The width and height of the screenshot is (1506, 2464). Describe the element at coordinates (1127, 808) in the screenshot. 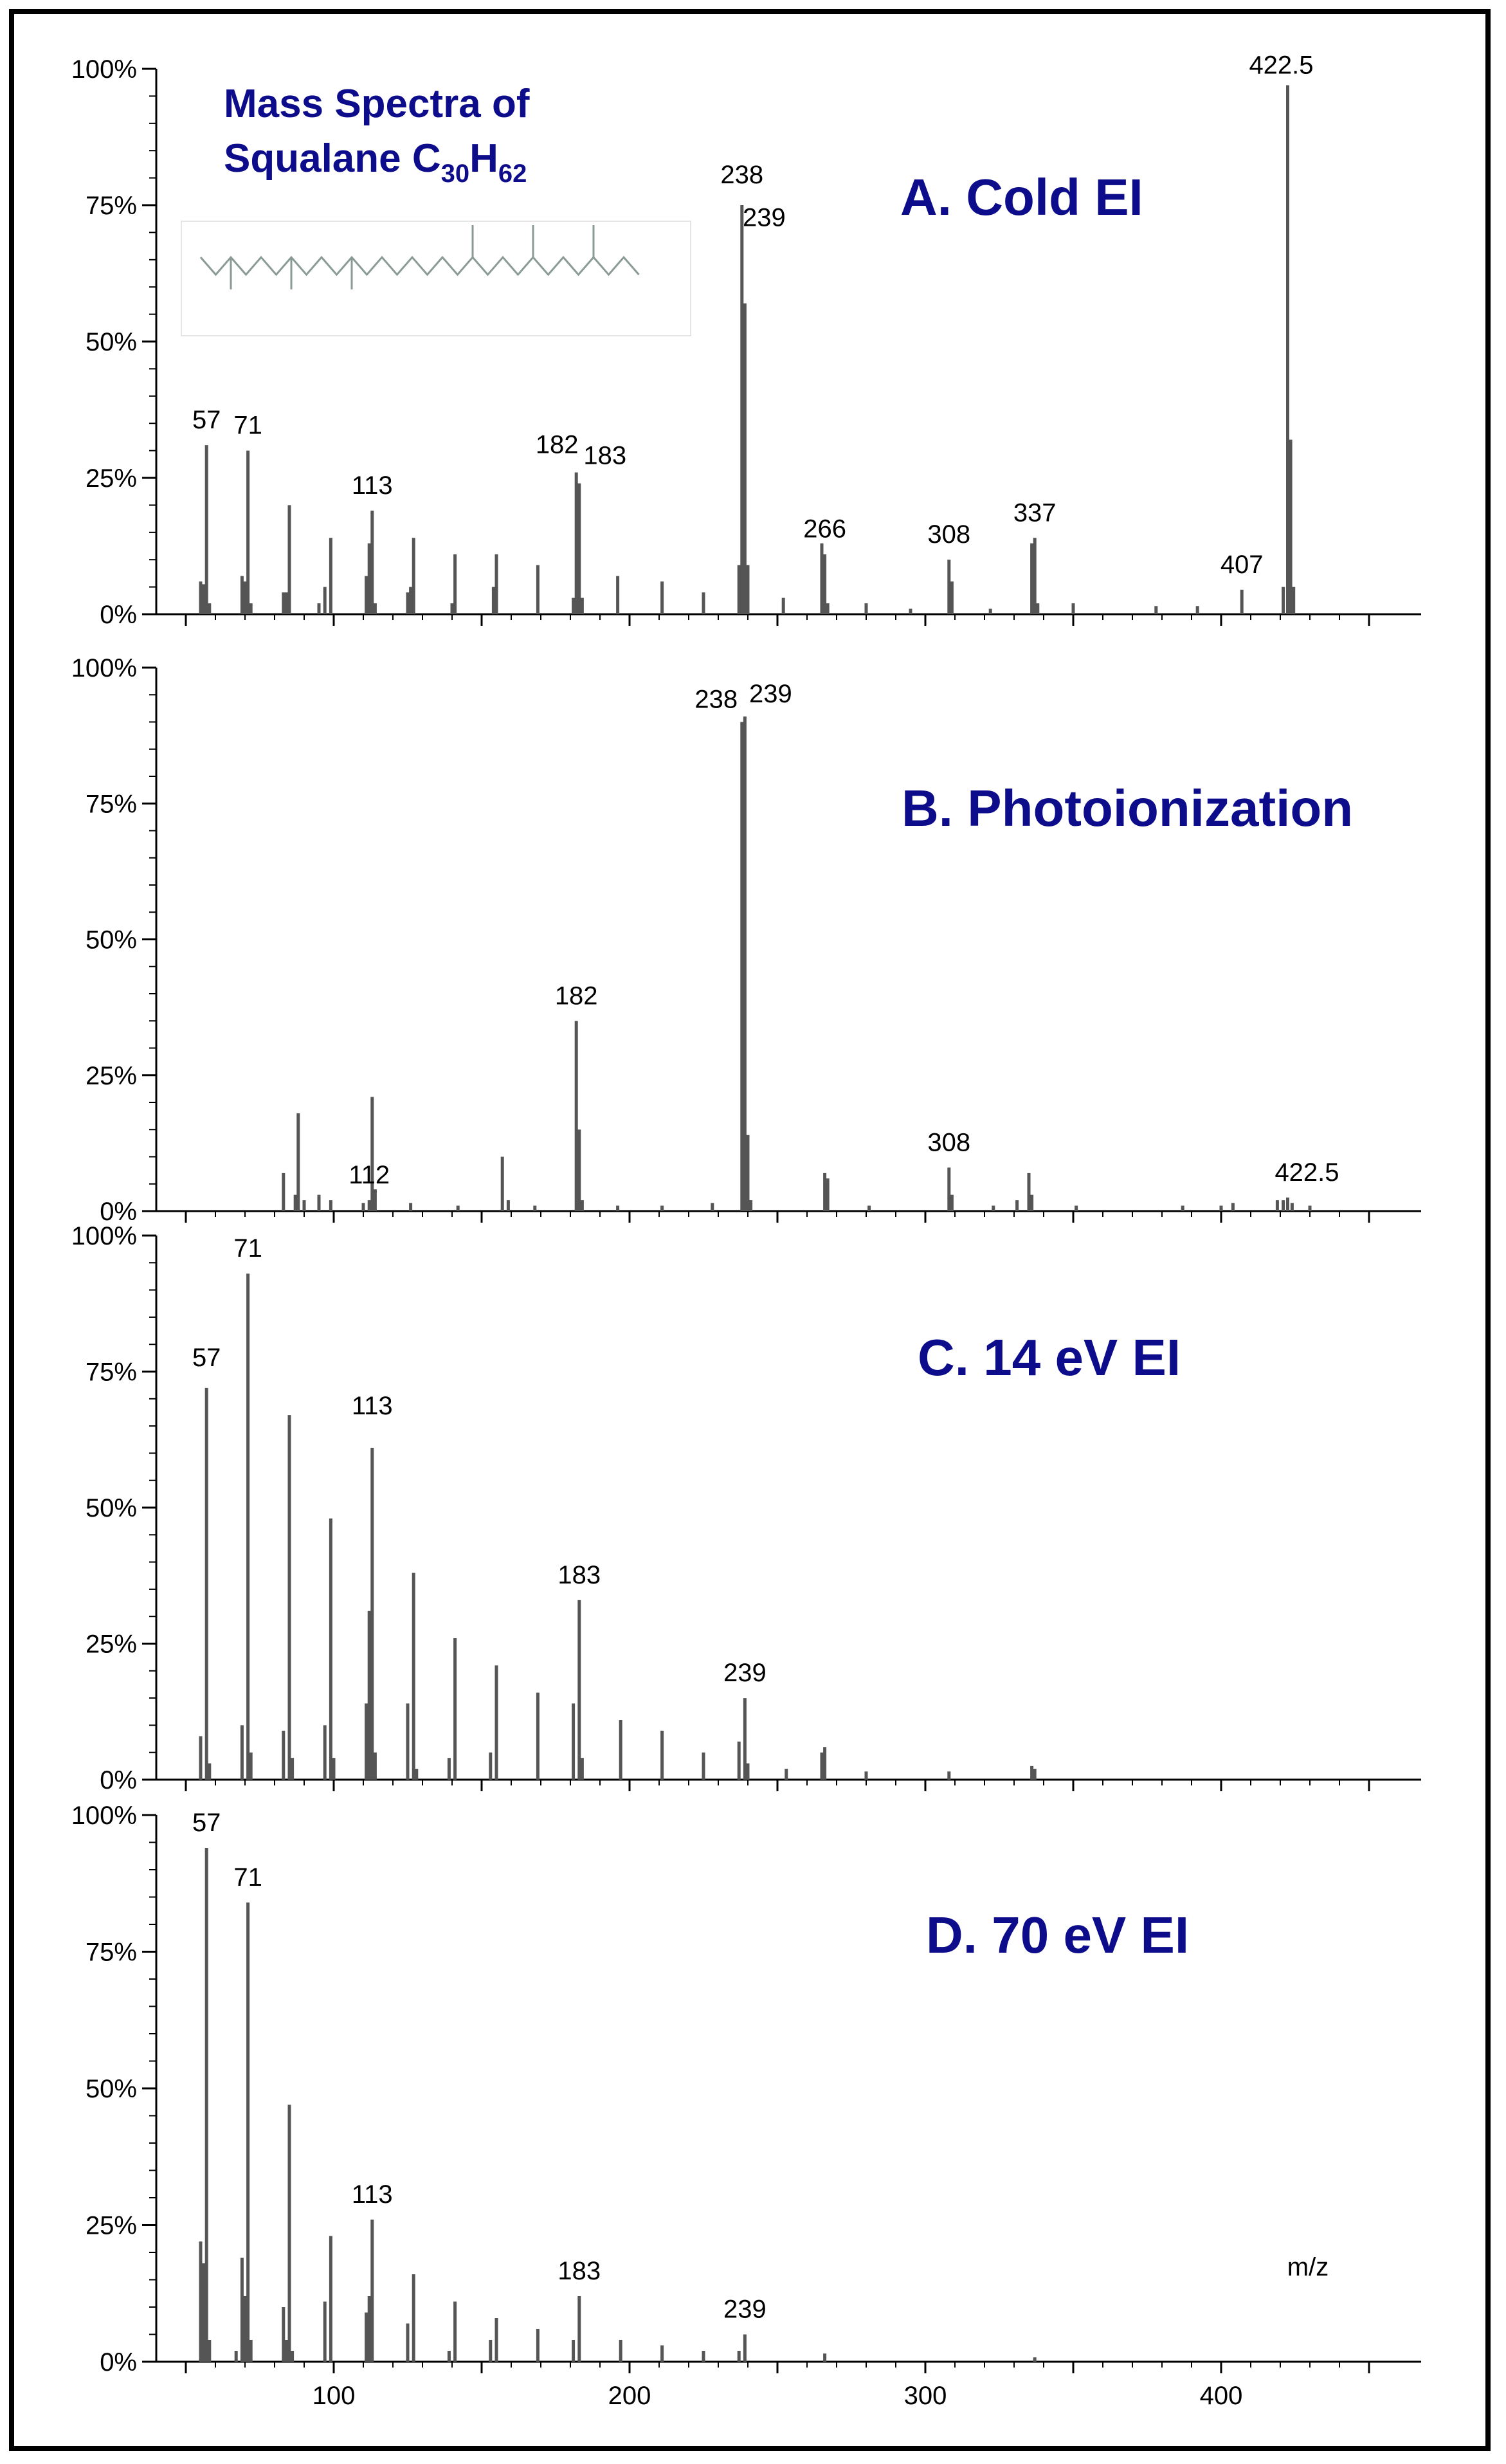

I see `panel-title: B. Photoionization` at that location.